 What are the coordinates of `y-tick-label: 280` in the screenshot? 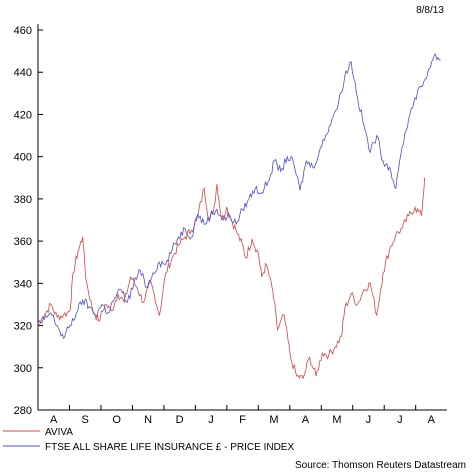 It's located at (23, 411).